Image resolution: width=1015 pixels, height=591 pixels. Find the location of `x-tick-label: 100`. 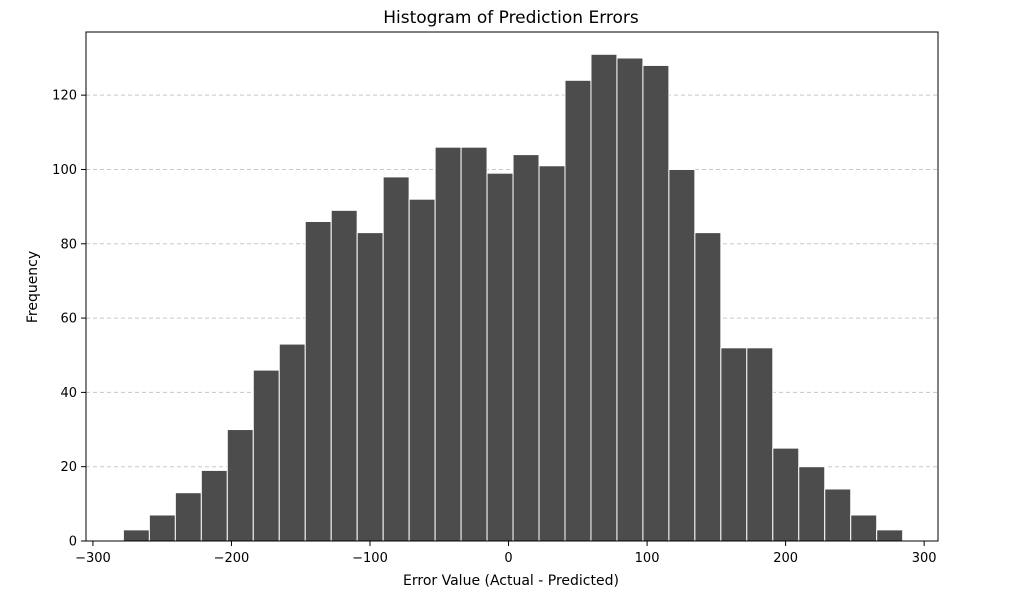

x-tick-label: 100 is located at coordinates (647, 558).